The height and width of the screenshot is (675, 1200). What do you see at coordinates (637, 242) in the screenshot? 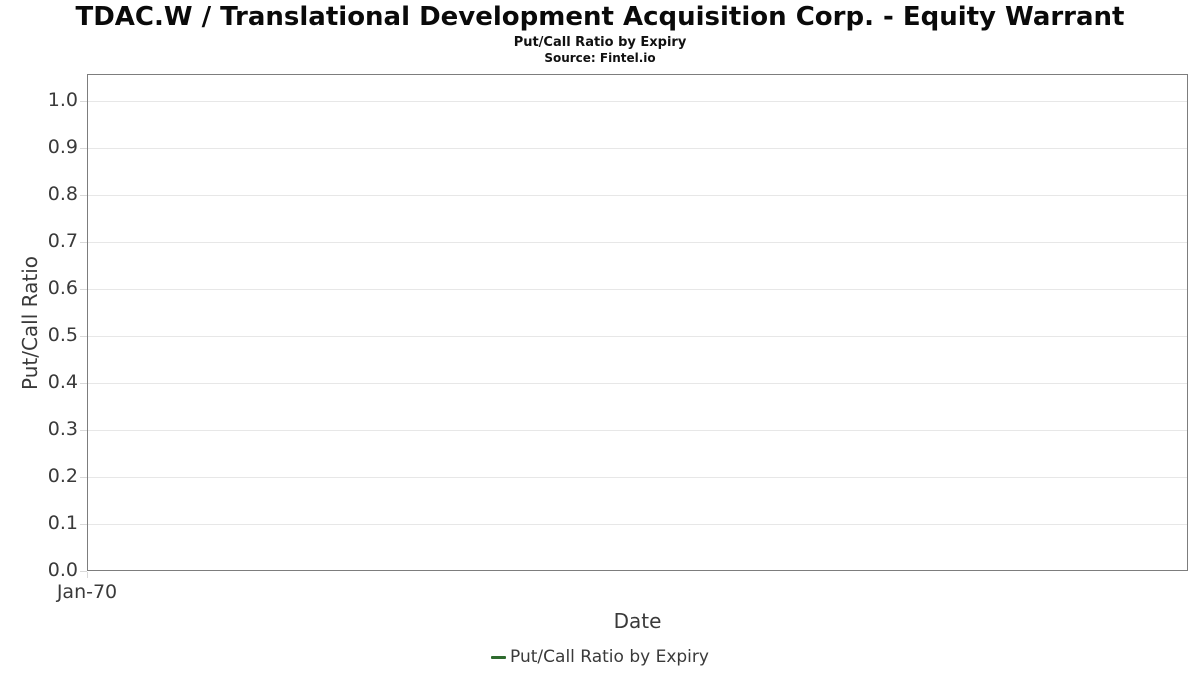
I see `gridline-y-0.7` at bounding box center [637, 242].